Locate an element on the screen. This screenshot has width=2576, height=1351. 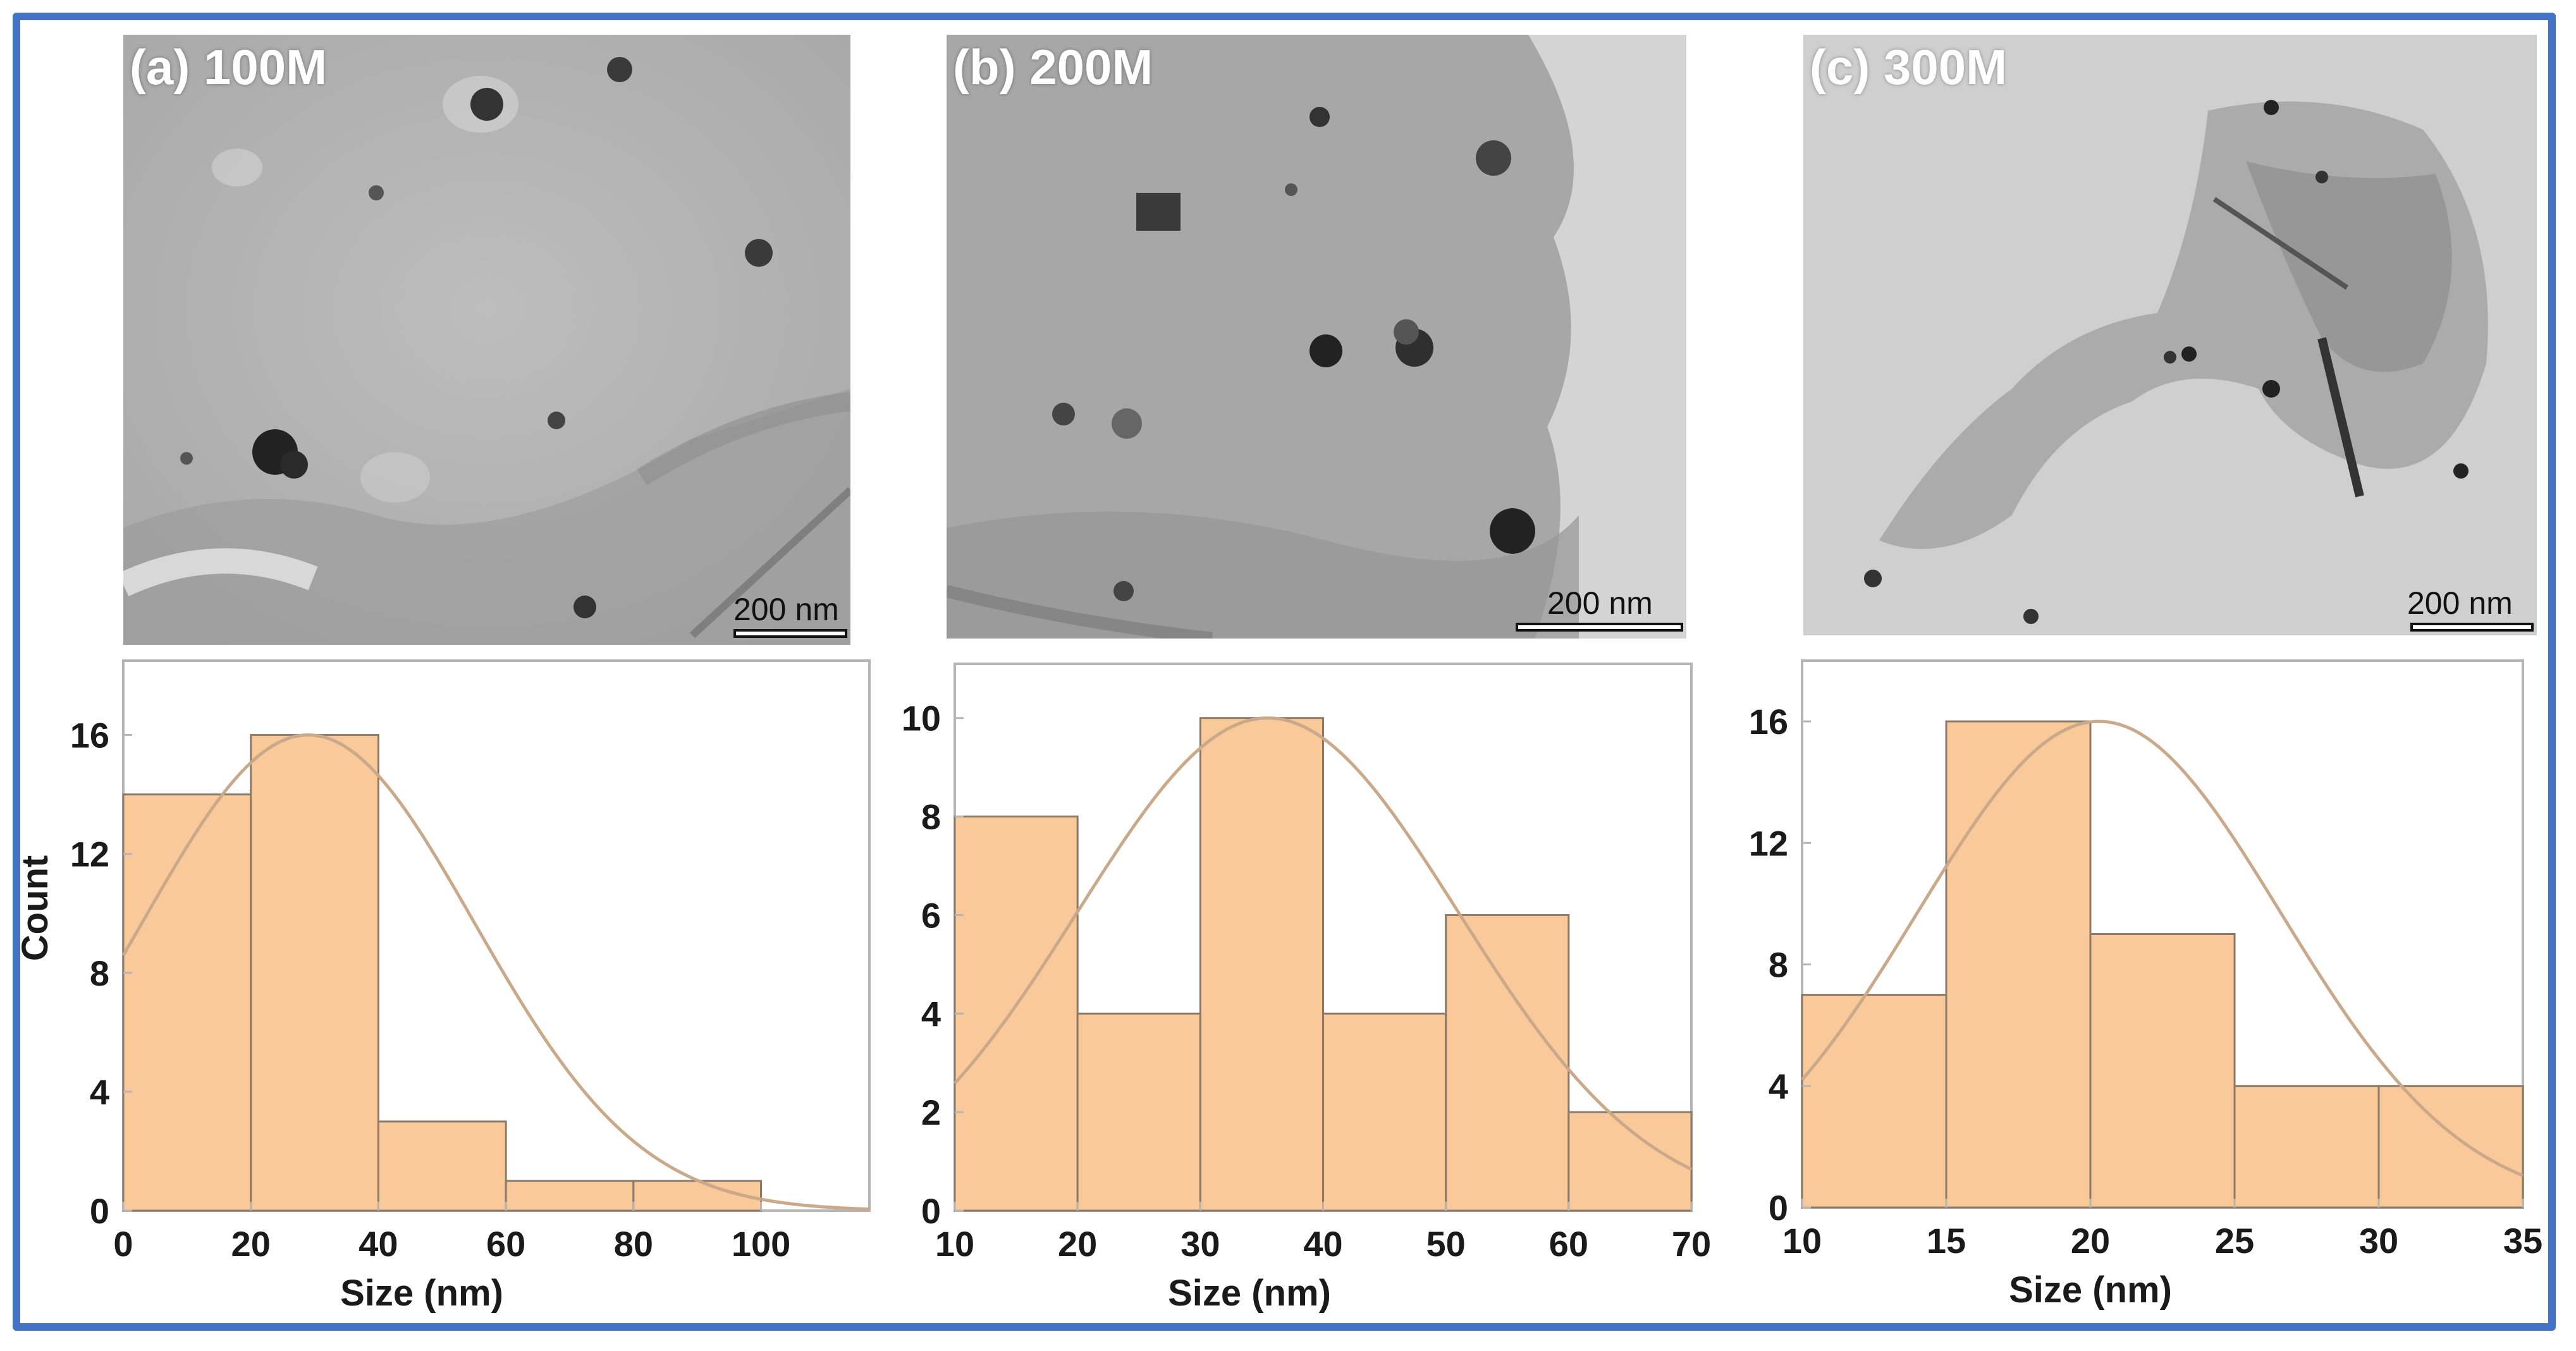
scale-text-a: 200 nm is located at coordinates (786, 609).